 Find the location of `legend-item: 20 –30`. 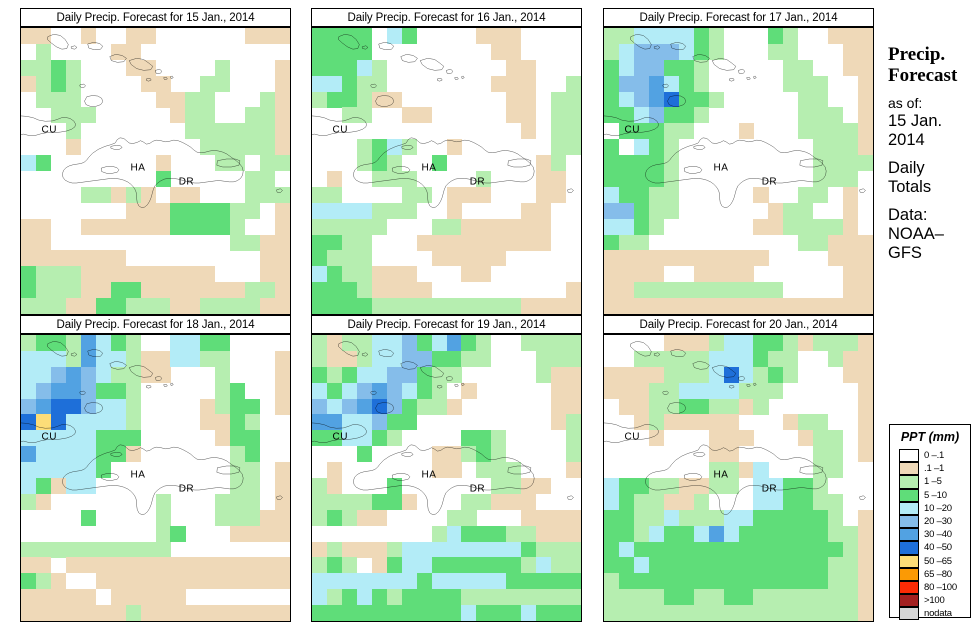

legend-item: 20 –30 is located at coordinates (928, 521).